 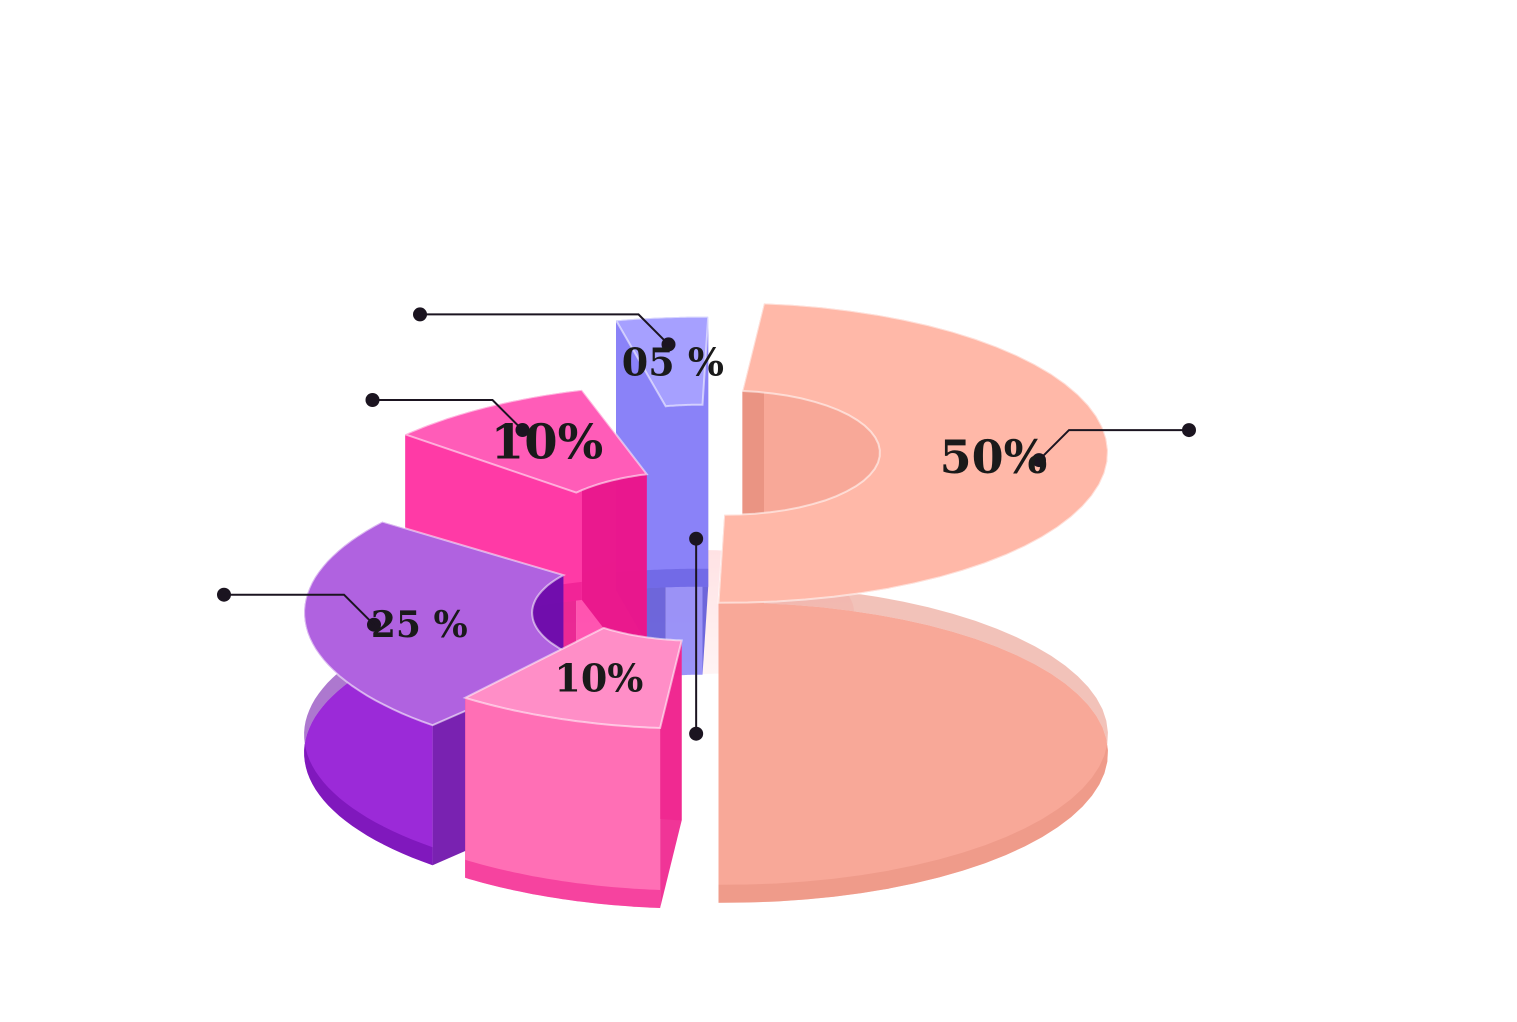 I want to click on slice-label: 50%, so click(x=994, y=457).